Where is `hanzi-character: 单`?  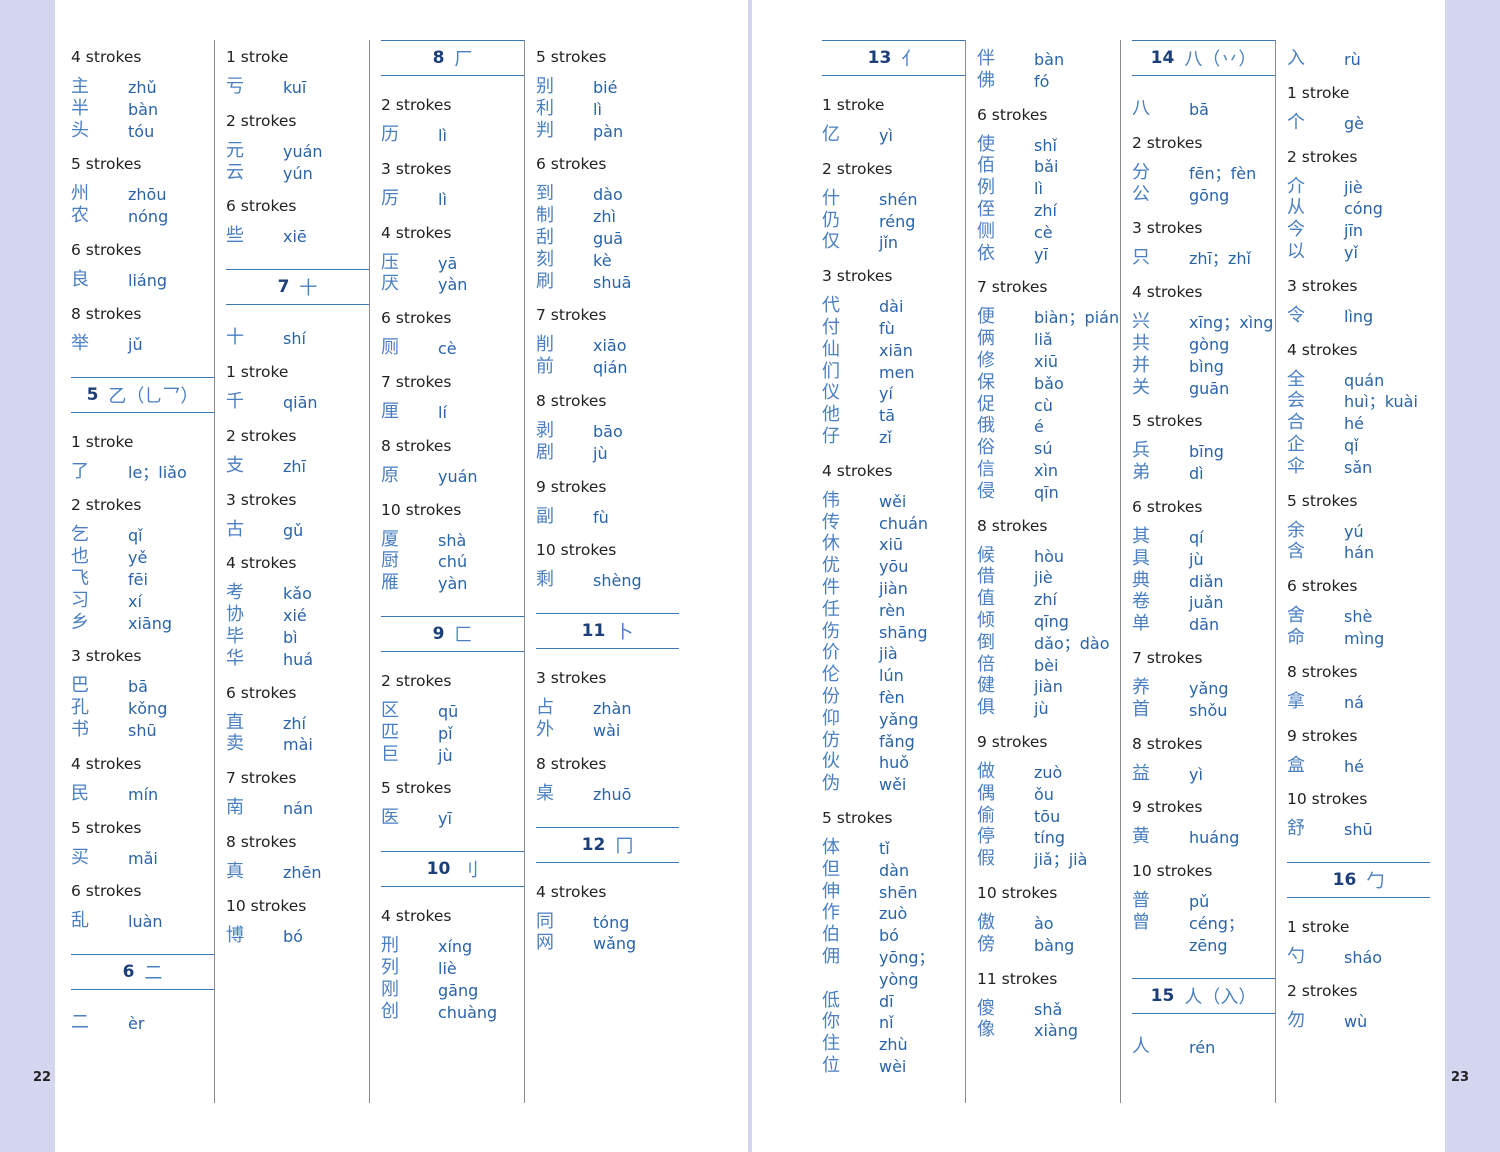 hanzi-character: 单 is located at coordinates (1141, 624).